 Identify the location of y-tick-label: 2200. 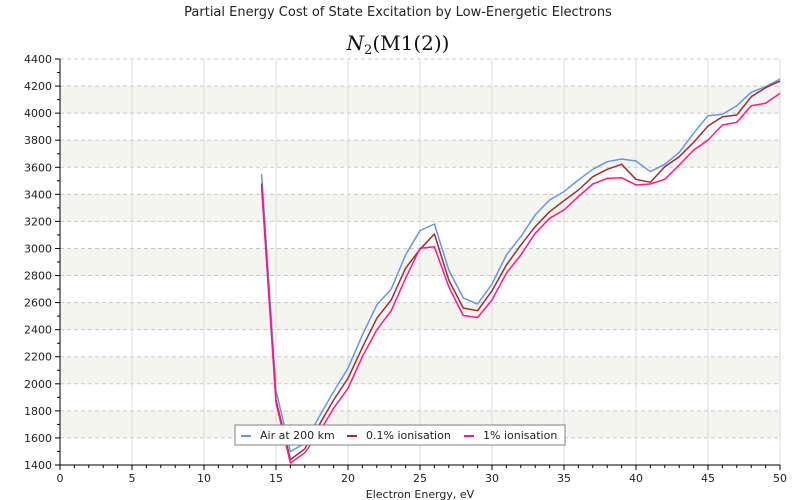
(38, 357).